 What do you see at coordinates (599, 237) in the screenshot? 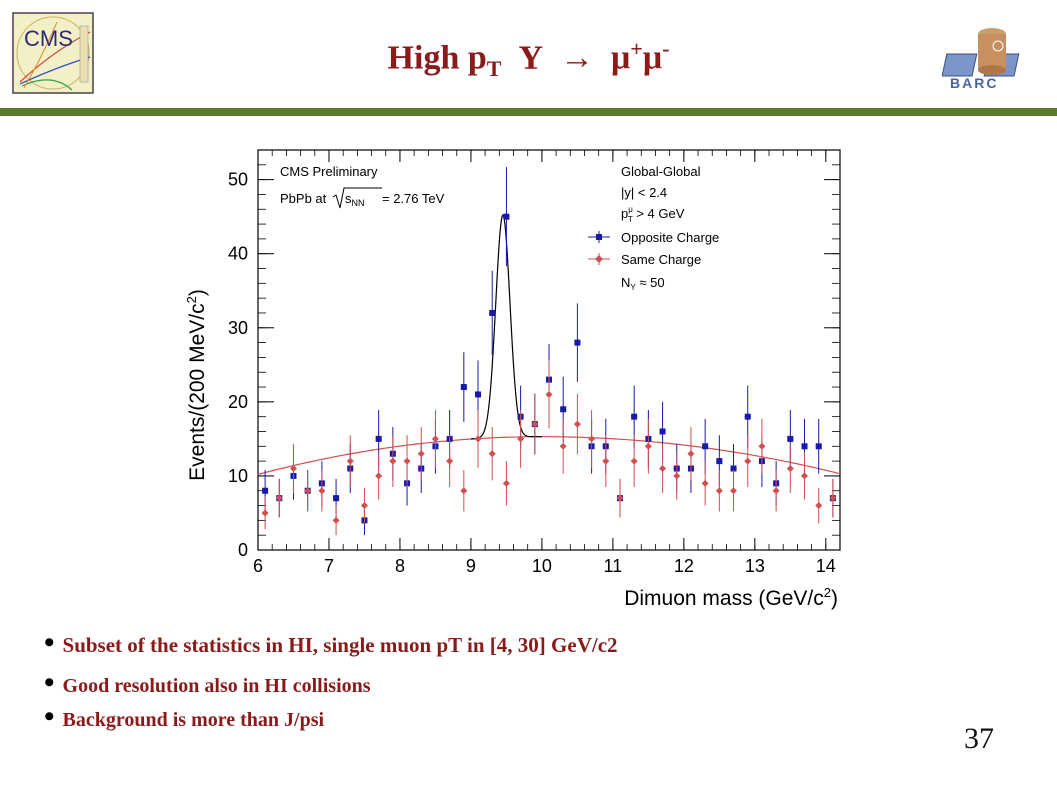
I see `legend-marker-opposite` at bounding box center [599, 237].